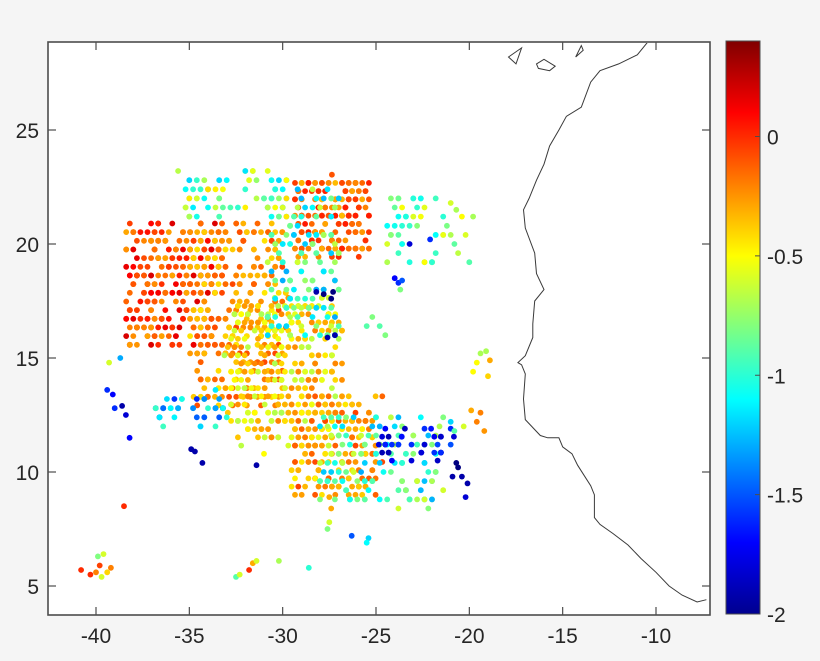 This screenshot has width=820, height=661. What do you see at coordinates (562, 636) in the screenshot?
I see `x-tick-label: -15` at bounding box center [562, 636].